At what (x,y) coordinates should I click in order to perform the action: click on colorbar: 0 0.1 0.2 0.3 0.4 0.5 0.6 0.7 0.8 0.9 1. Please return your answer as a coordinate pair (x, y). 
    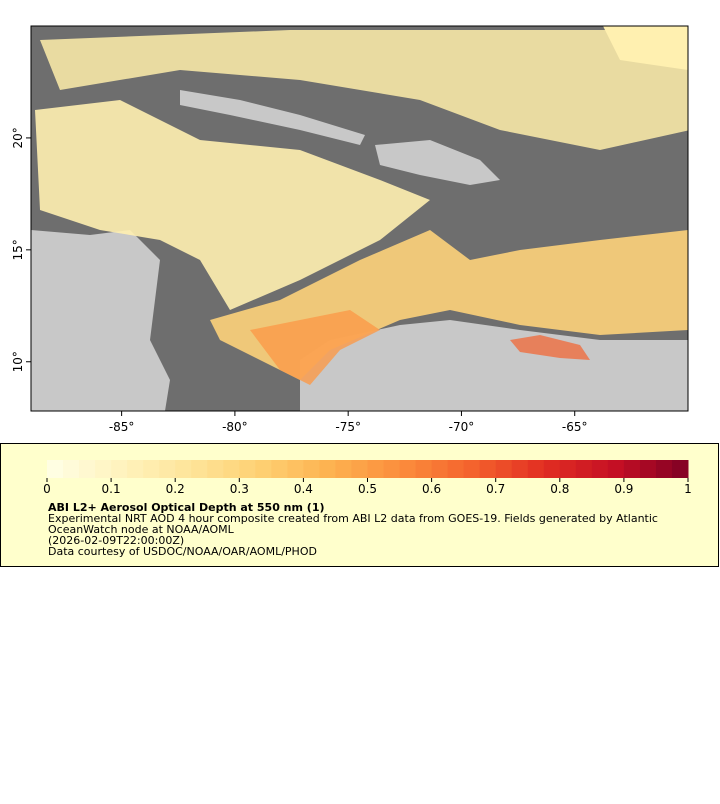
    Looking at the image, I should click on (367, 478).